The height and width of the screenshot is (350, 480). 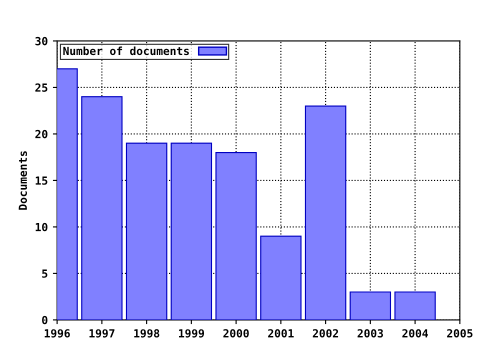 What do you see at coordinates (42, 227) in the screenshot?
I see `y-tick-label: 10` at bounding box center [42, 227].